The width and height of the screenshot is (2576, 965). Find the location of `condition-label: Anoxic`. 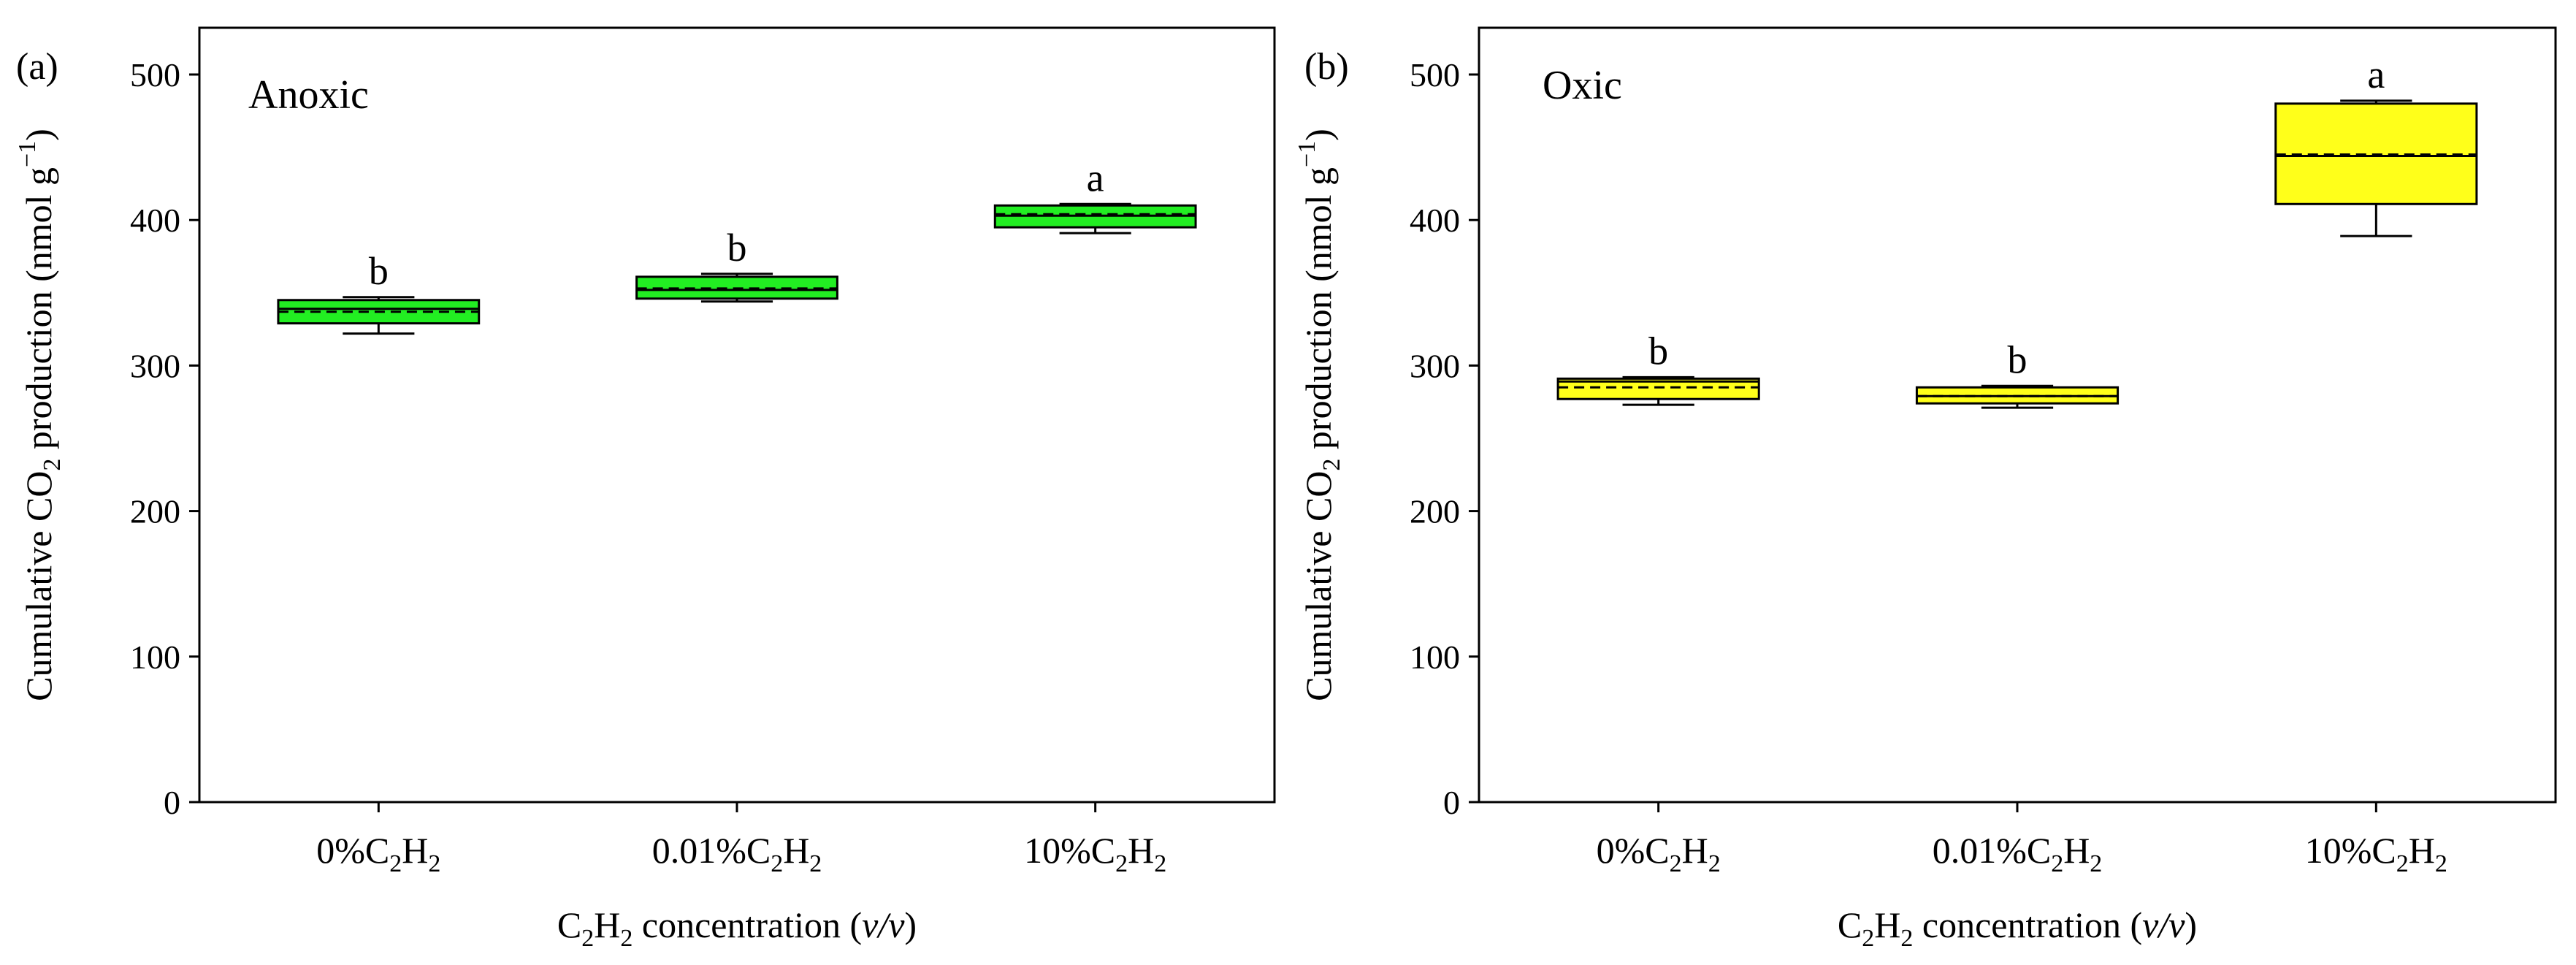

condition-label: Anoxic is located at coordinates (308, 95).